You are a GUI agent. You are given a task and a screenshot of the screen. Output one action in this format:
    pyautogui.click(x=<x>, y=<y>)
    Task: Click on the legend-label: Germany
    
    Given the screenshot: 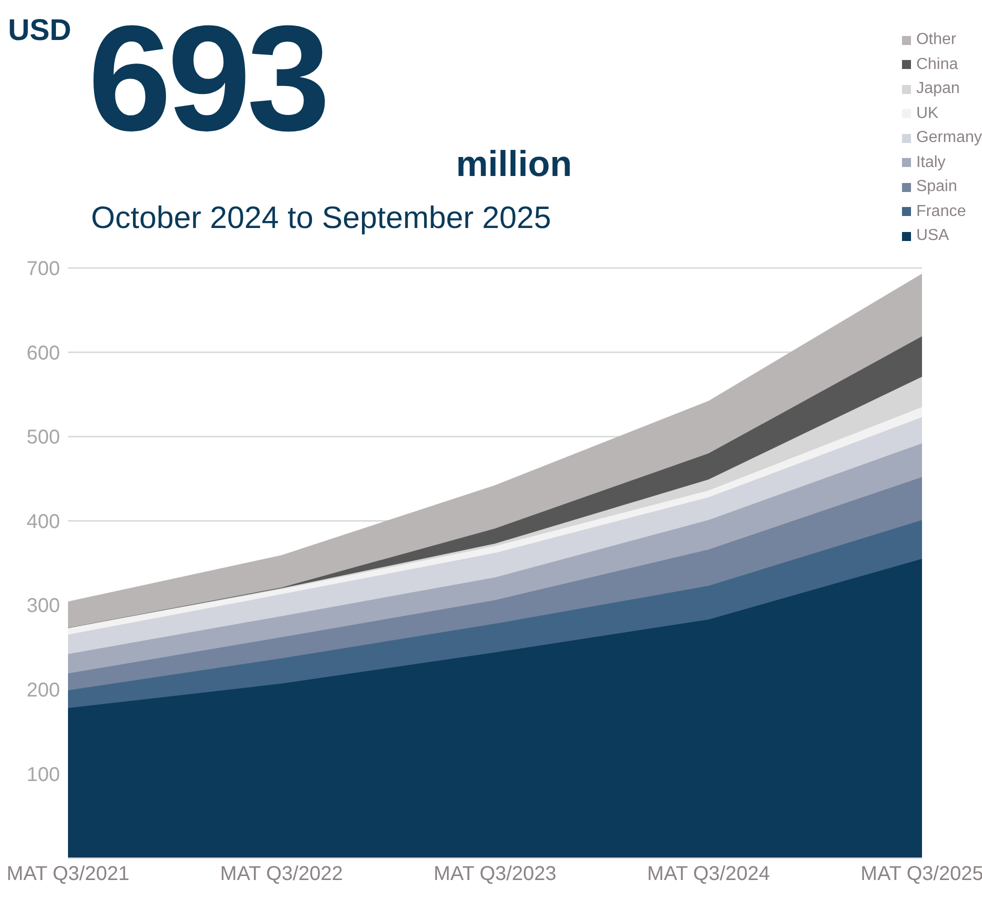 What is the action you would take?
    pyautogui.click(x=949, y=138)
    